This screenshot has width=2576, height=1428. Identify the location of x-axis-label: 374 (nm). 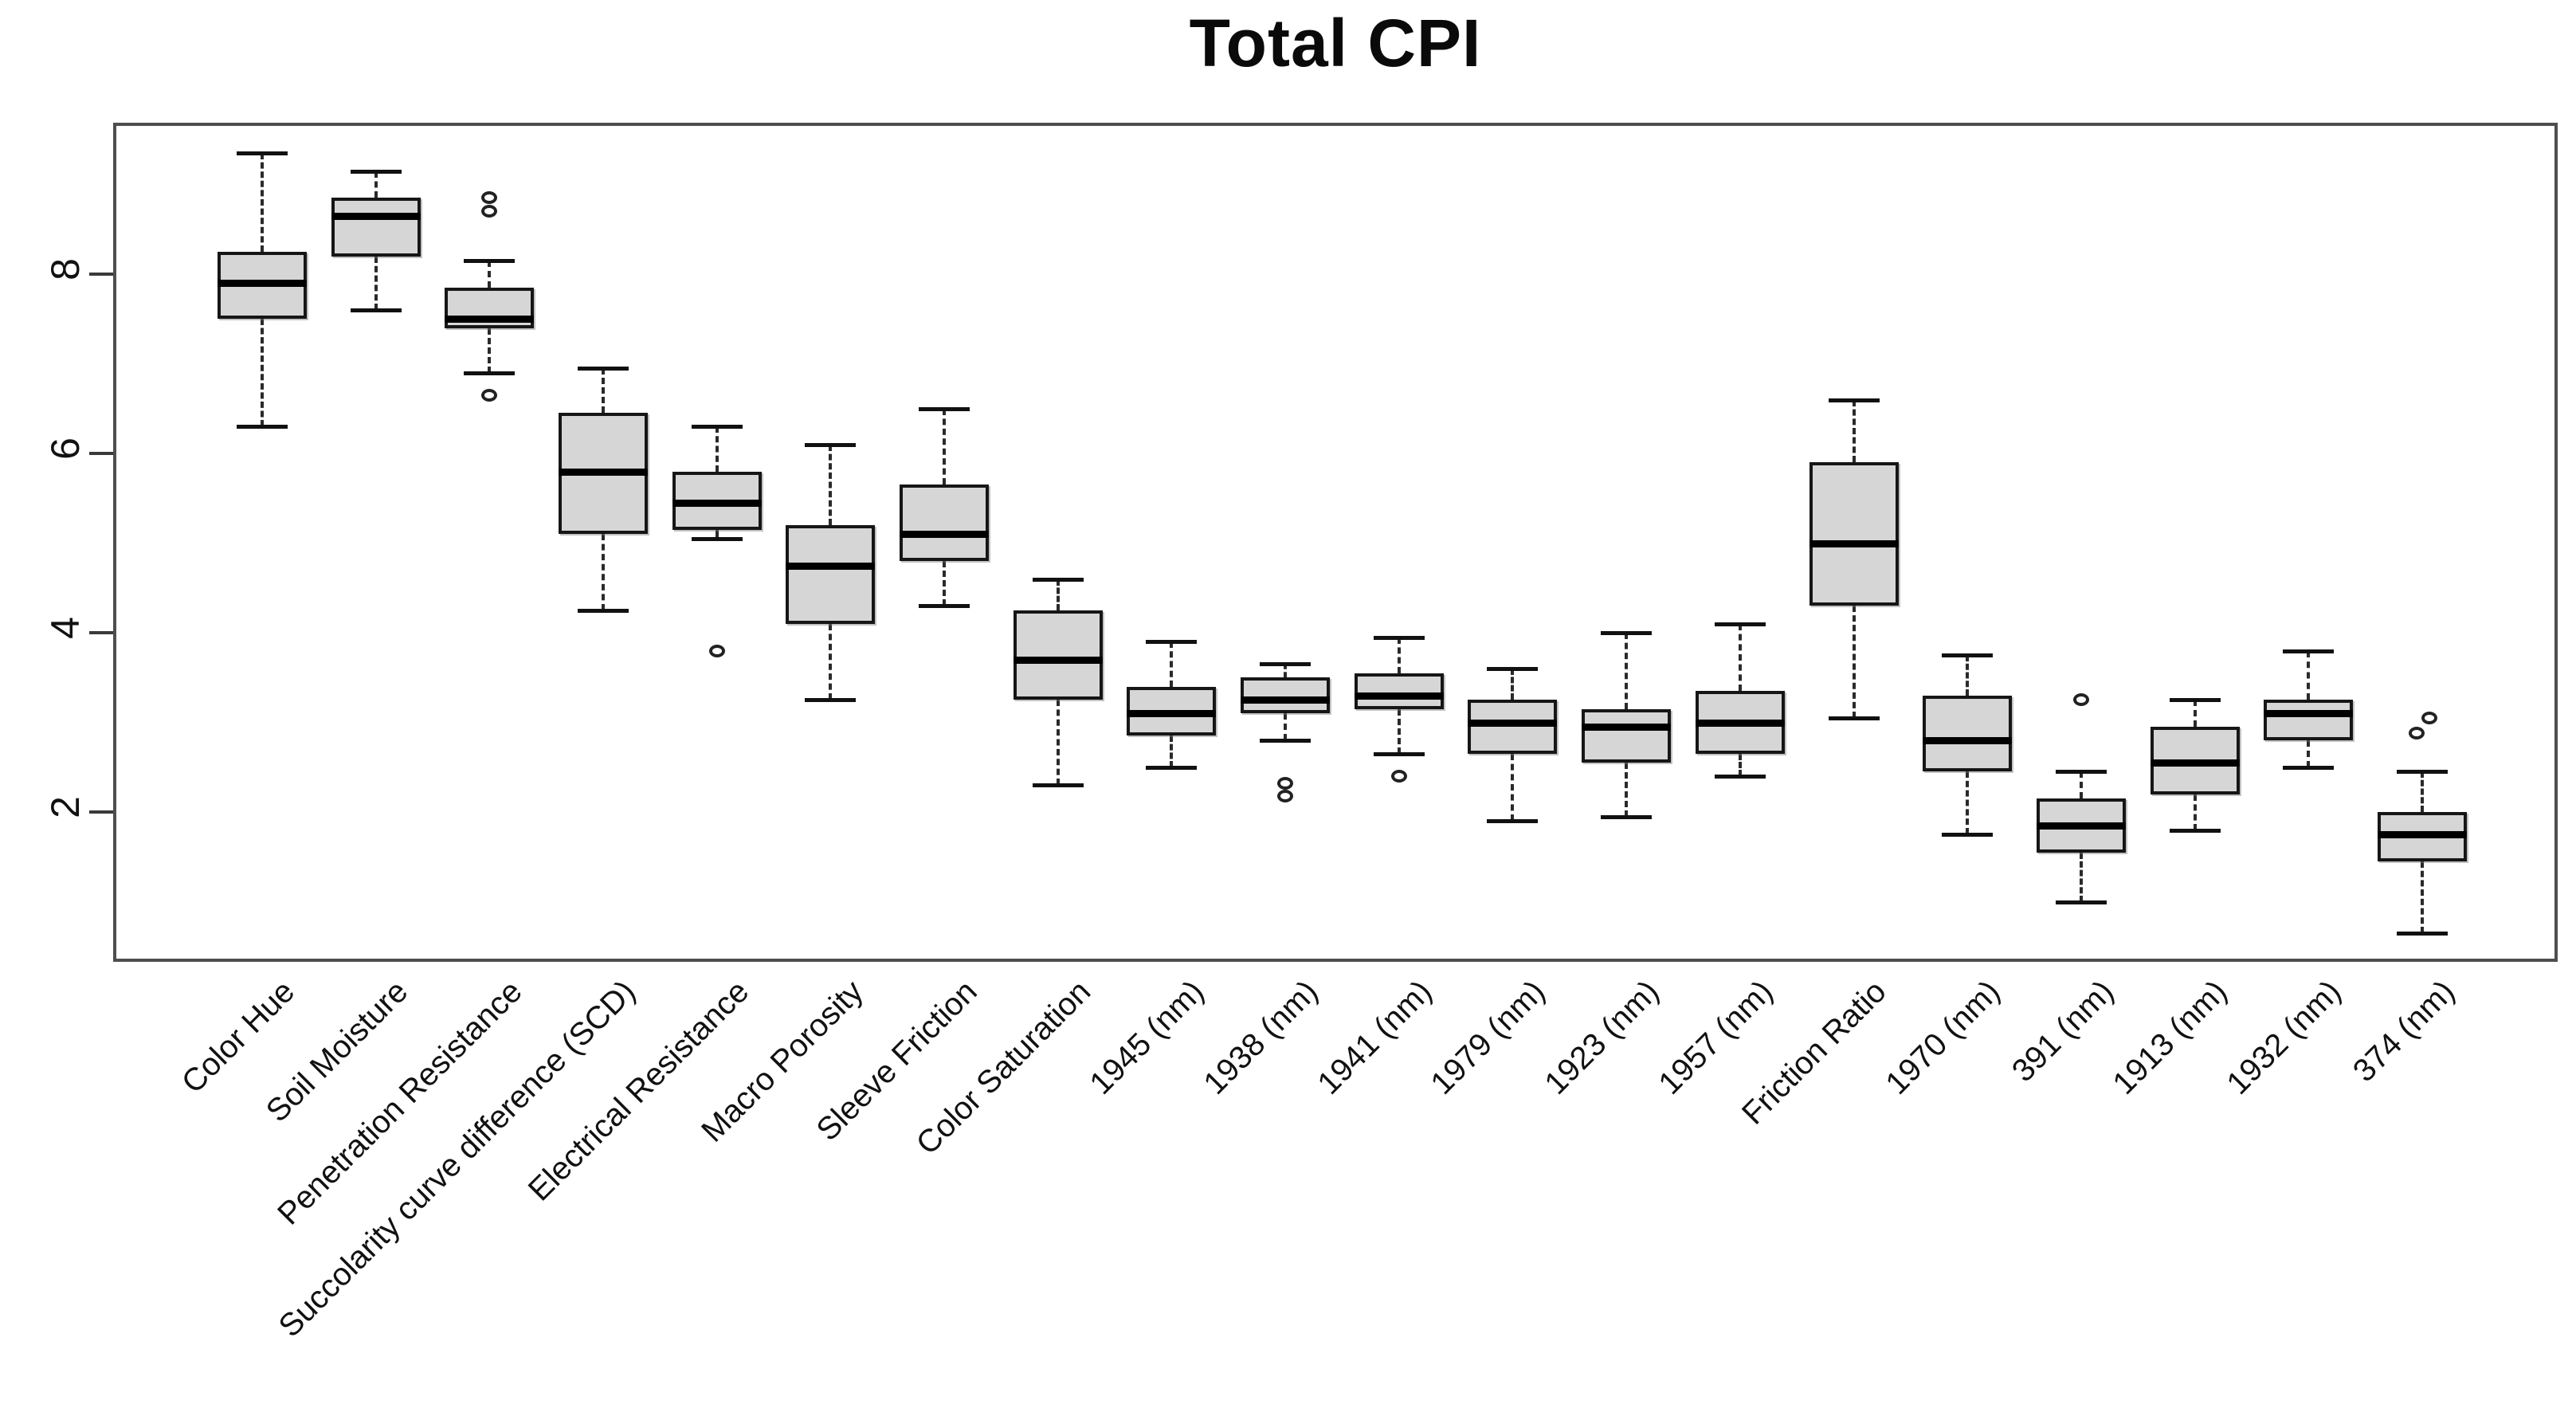
(2404, 1031).